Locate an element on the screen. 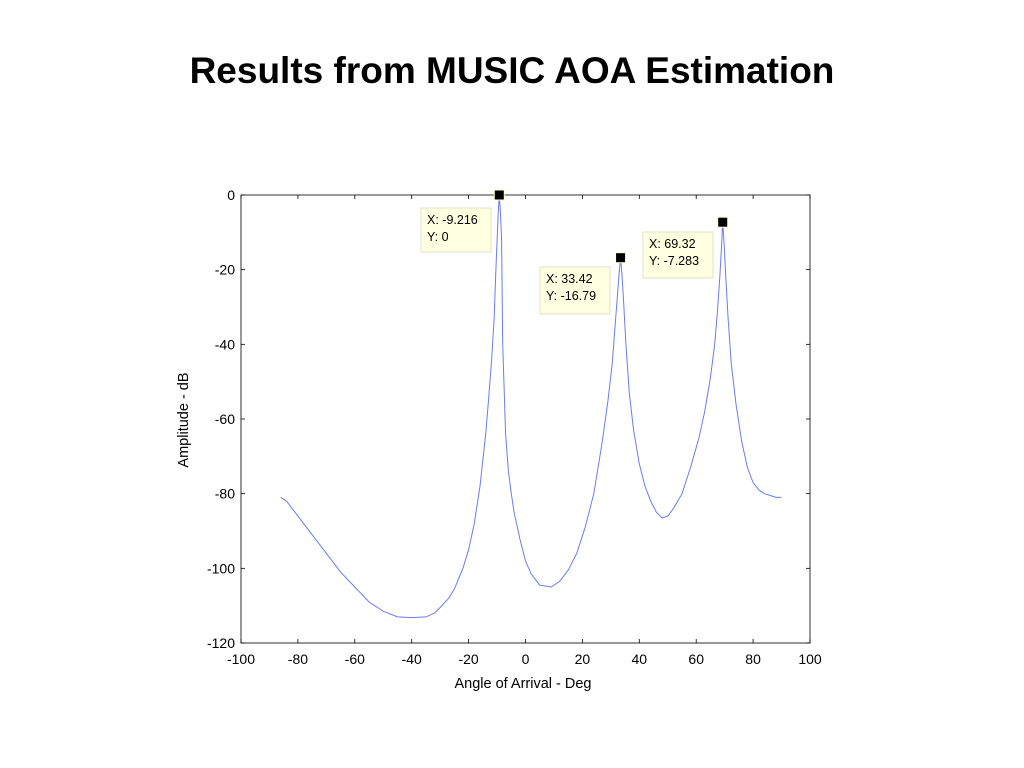  y-tick-label: -120 is located at coordinates (221, 643).